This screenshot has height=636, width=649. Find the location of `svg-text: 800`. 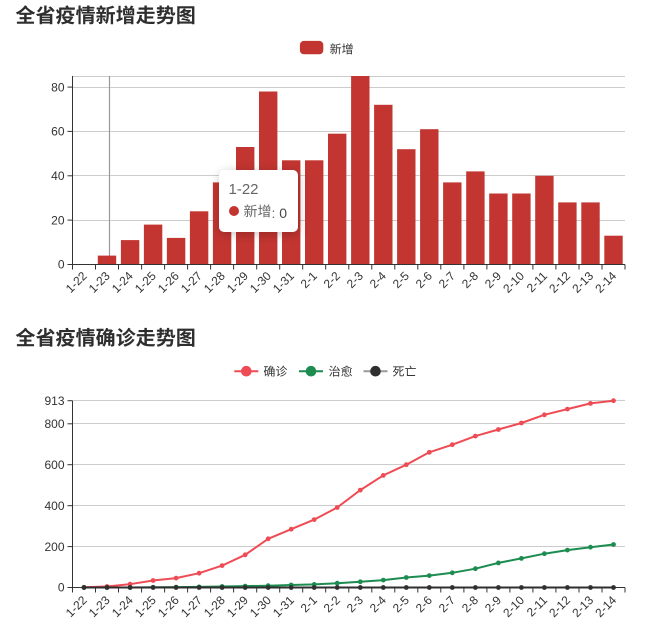

svg-text: 800 is located at coordinates (54, 424).